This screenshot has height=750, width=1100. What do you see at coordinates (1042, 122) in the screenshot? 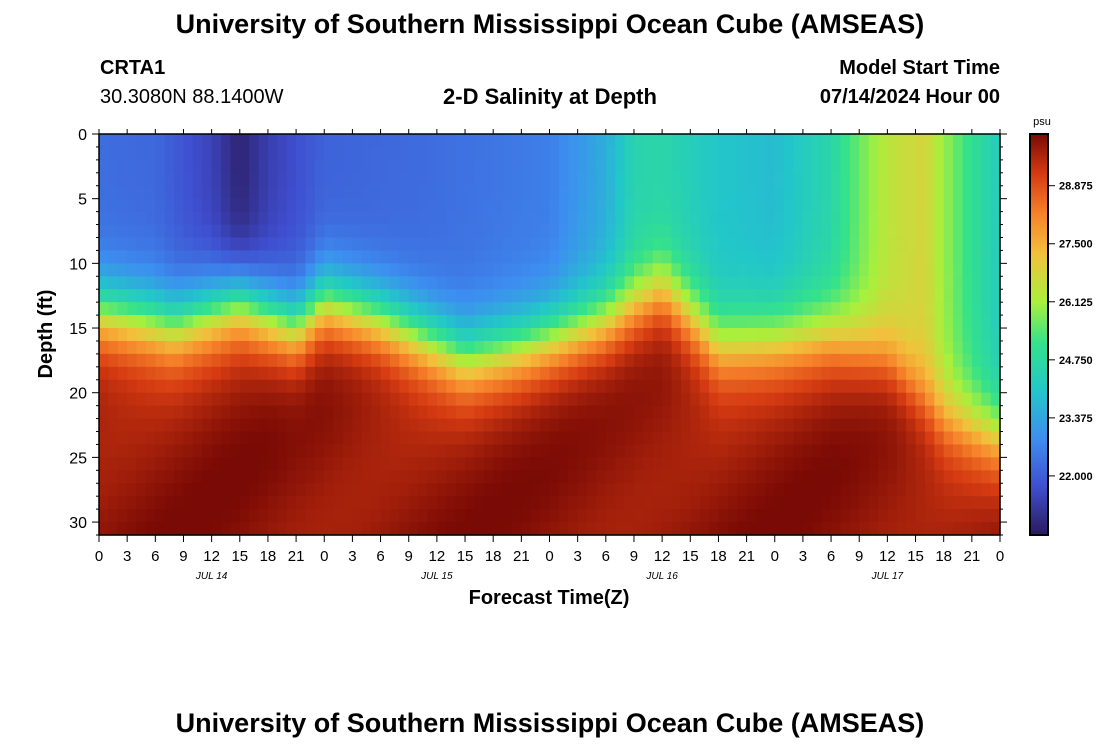
I see `colorbar-unit: psu` at bounding box center [1042, 122].